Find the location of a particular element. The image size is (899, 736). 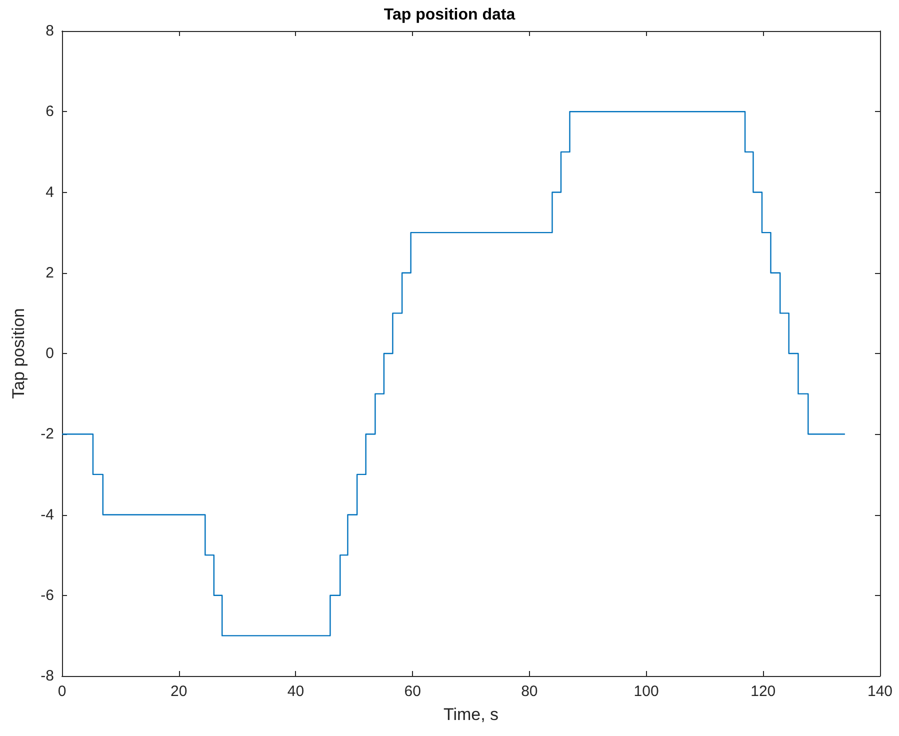

x-tick-label: 20 is located at coordinates (179, 691).